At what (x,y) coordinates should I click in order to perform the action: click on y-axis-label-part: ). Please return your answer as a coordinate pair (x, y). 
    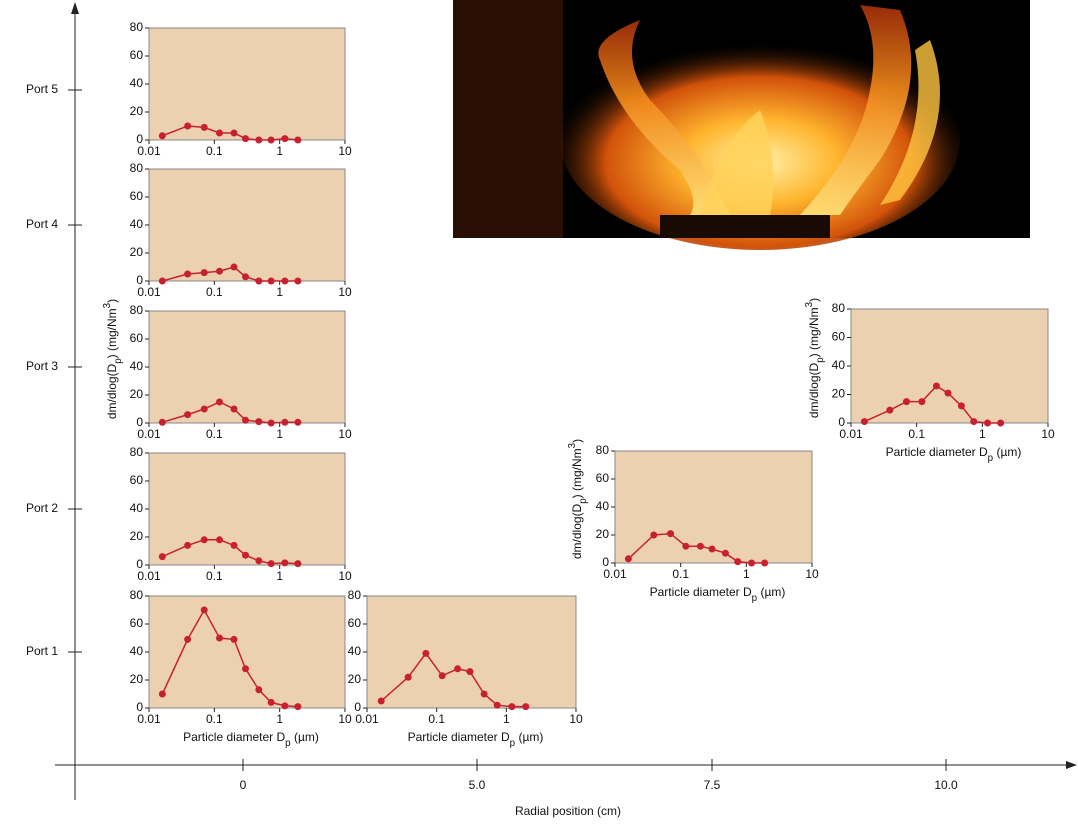
    Looking at the image, I should click on (112, 301).